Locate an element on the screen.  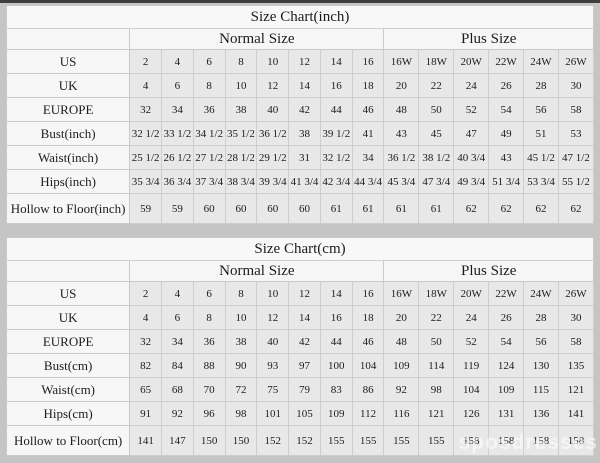
size-cell: 150 is located at coordinates (209, 440).